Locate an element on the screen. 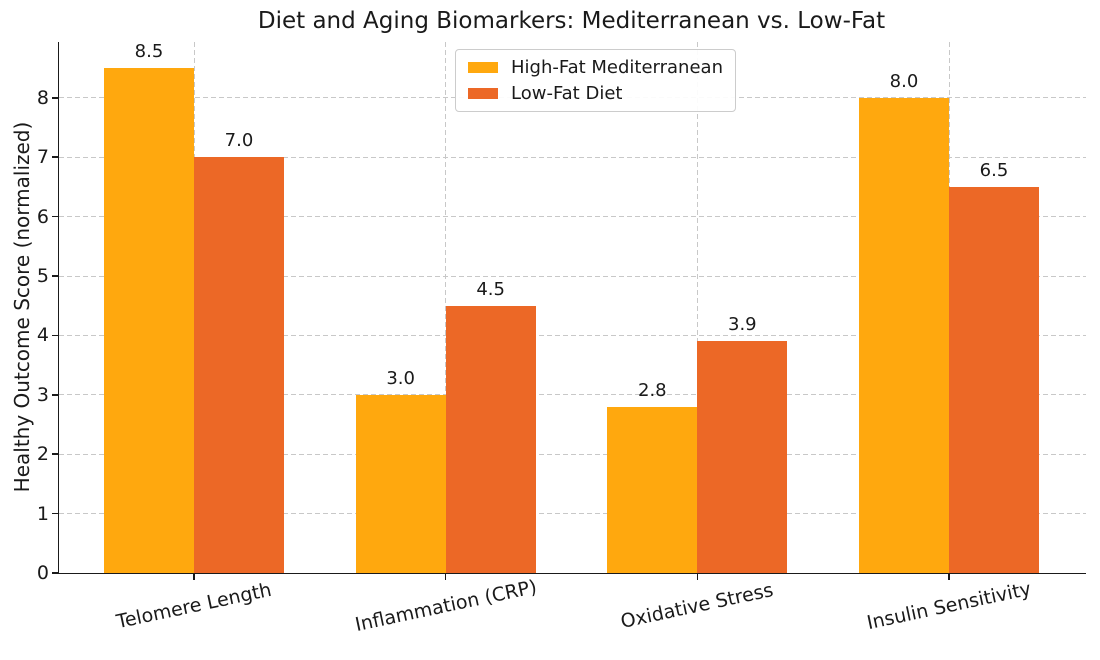 This screenshot has height=660, width=1100. bar-value-label: 8.0 is located at coordinates (904, 81).